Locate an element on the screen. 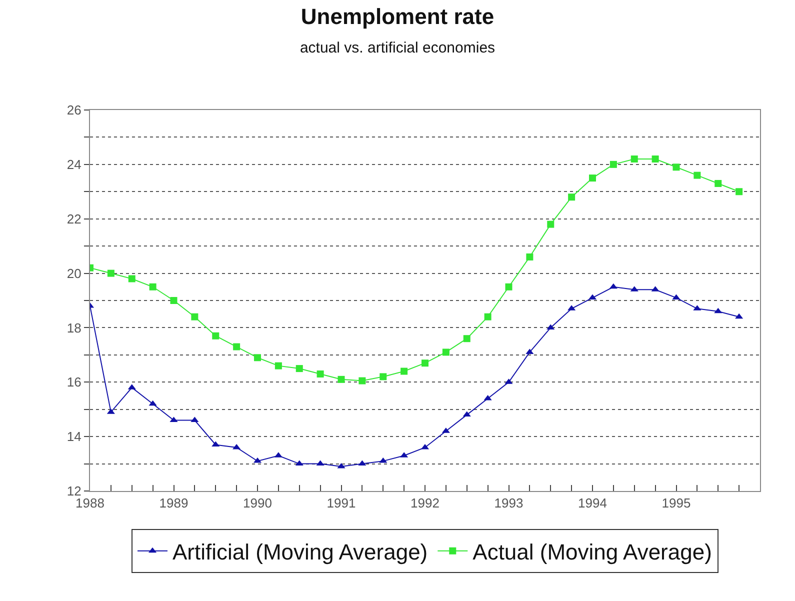 This screenshot has height=601, width=795. y-tick-label: 14 is located at coordinates (74, 436).